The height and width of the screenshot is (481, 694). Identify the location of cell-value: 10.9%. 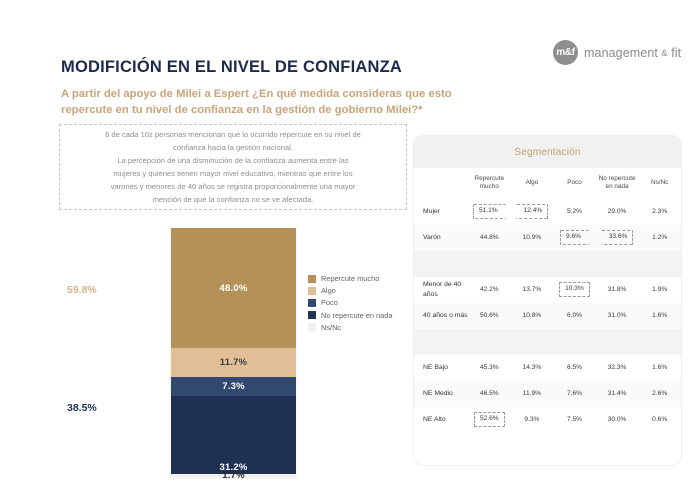
(532, 237).